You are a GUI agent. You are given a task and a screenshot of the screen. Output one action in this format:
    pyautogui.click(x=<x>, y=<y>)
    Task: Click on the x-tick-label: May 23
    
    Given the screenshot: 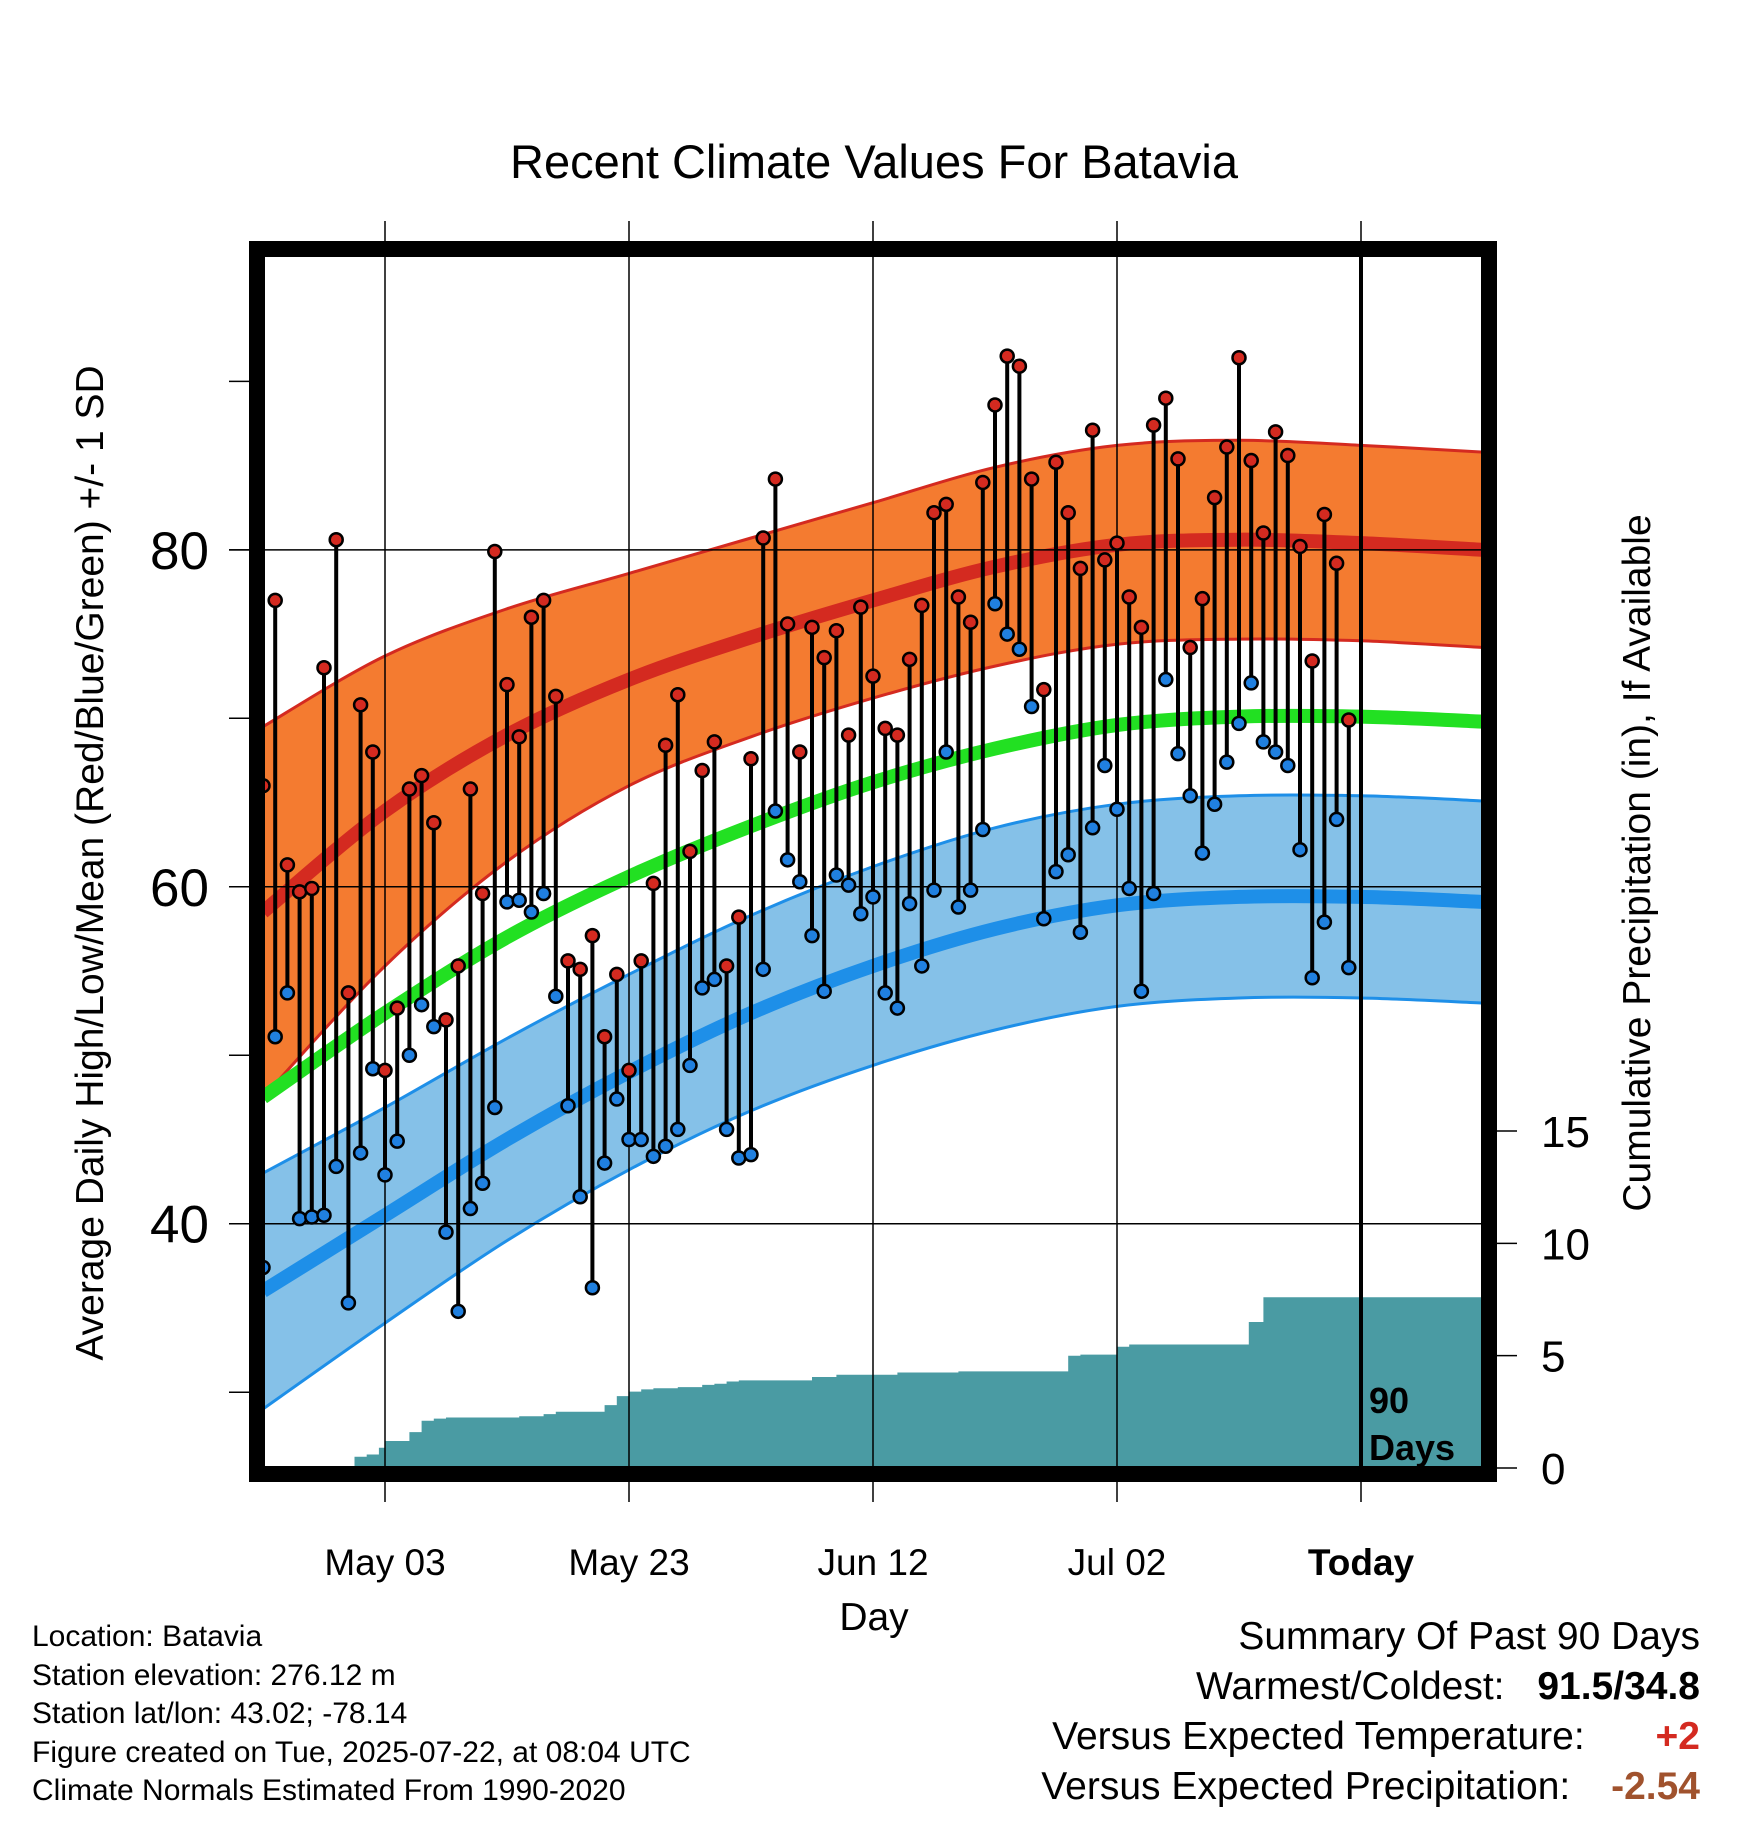 What is the action you would take?
    pyautogui.click(x=628, y=1562)
    